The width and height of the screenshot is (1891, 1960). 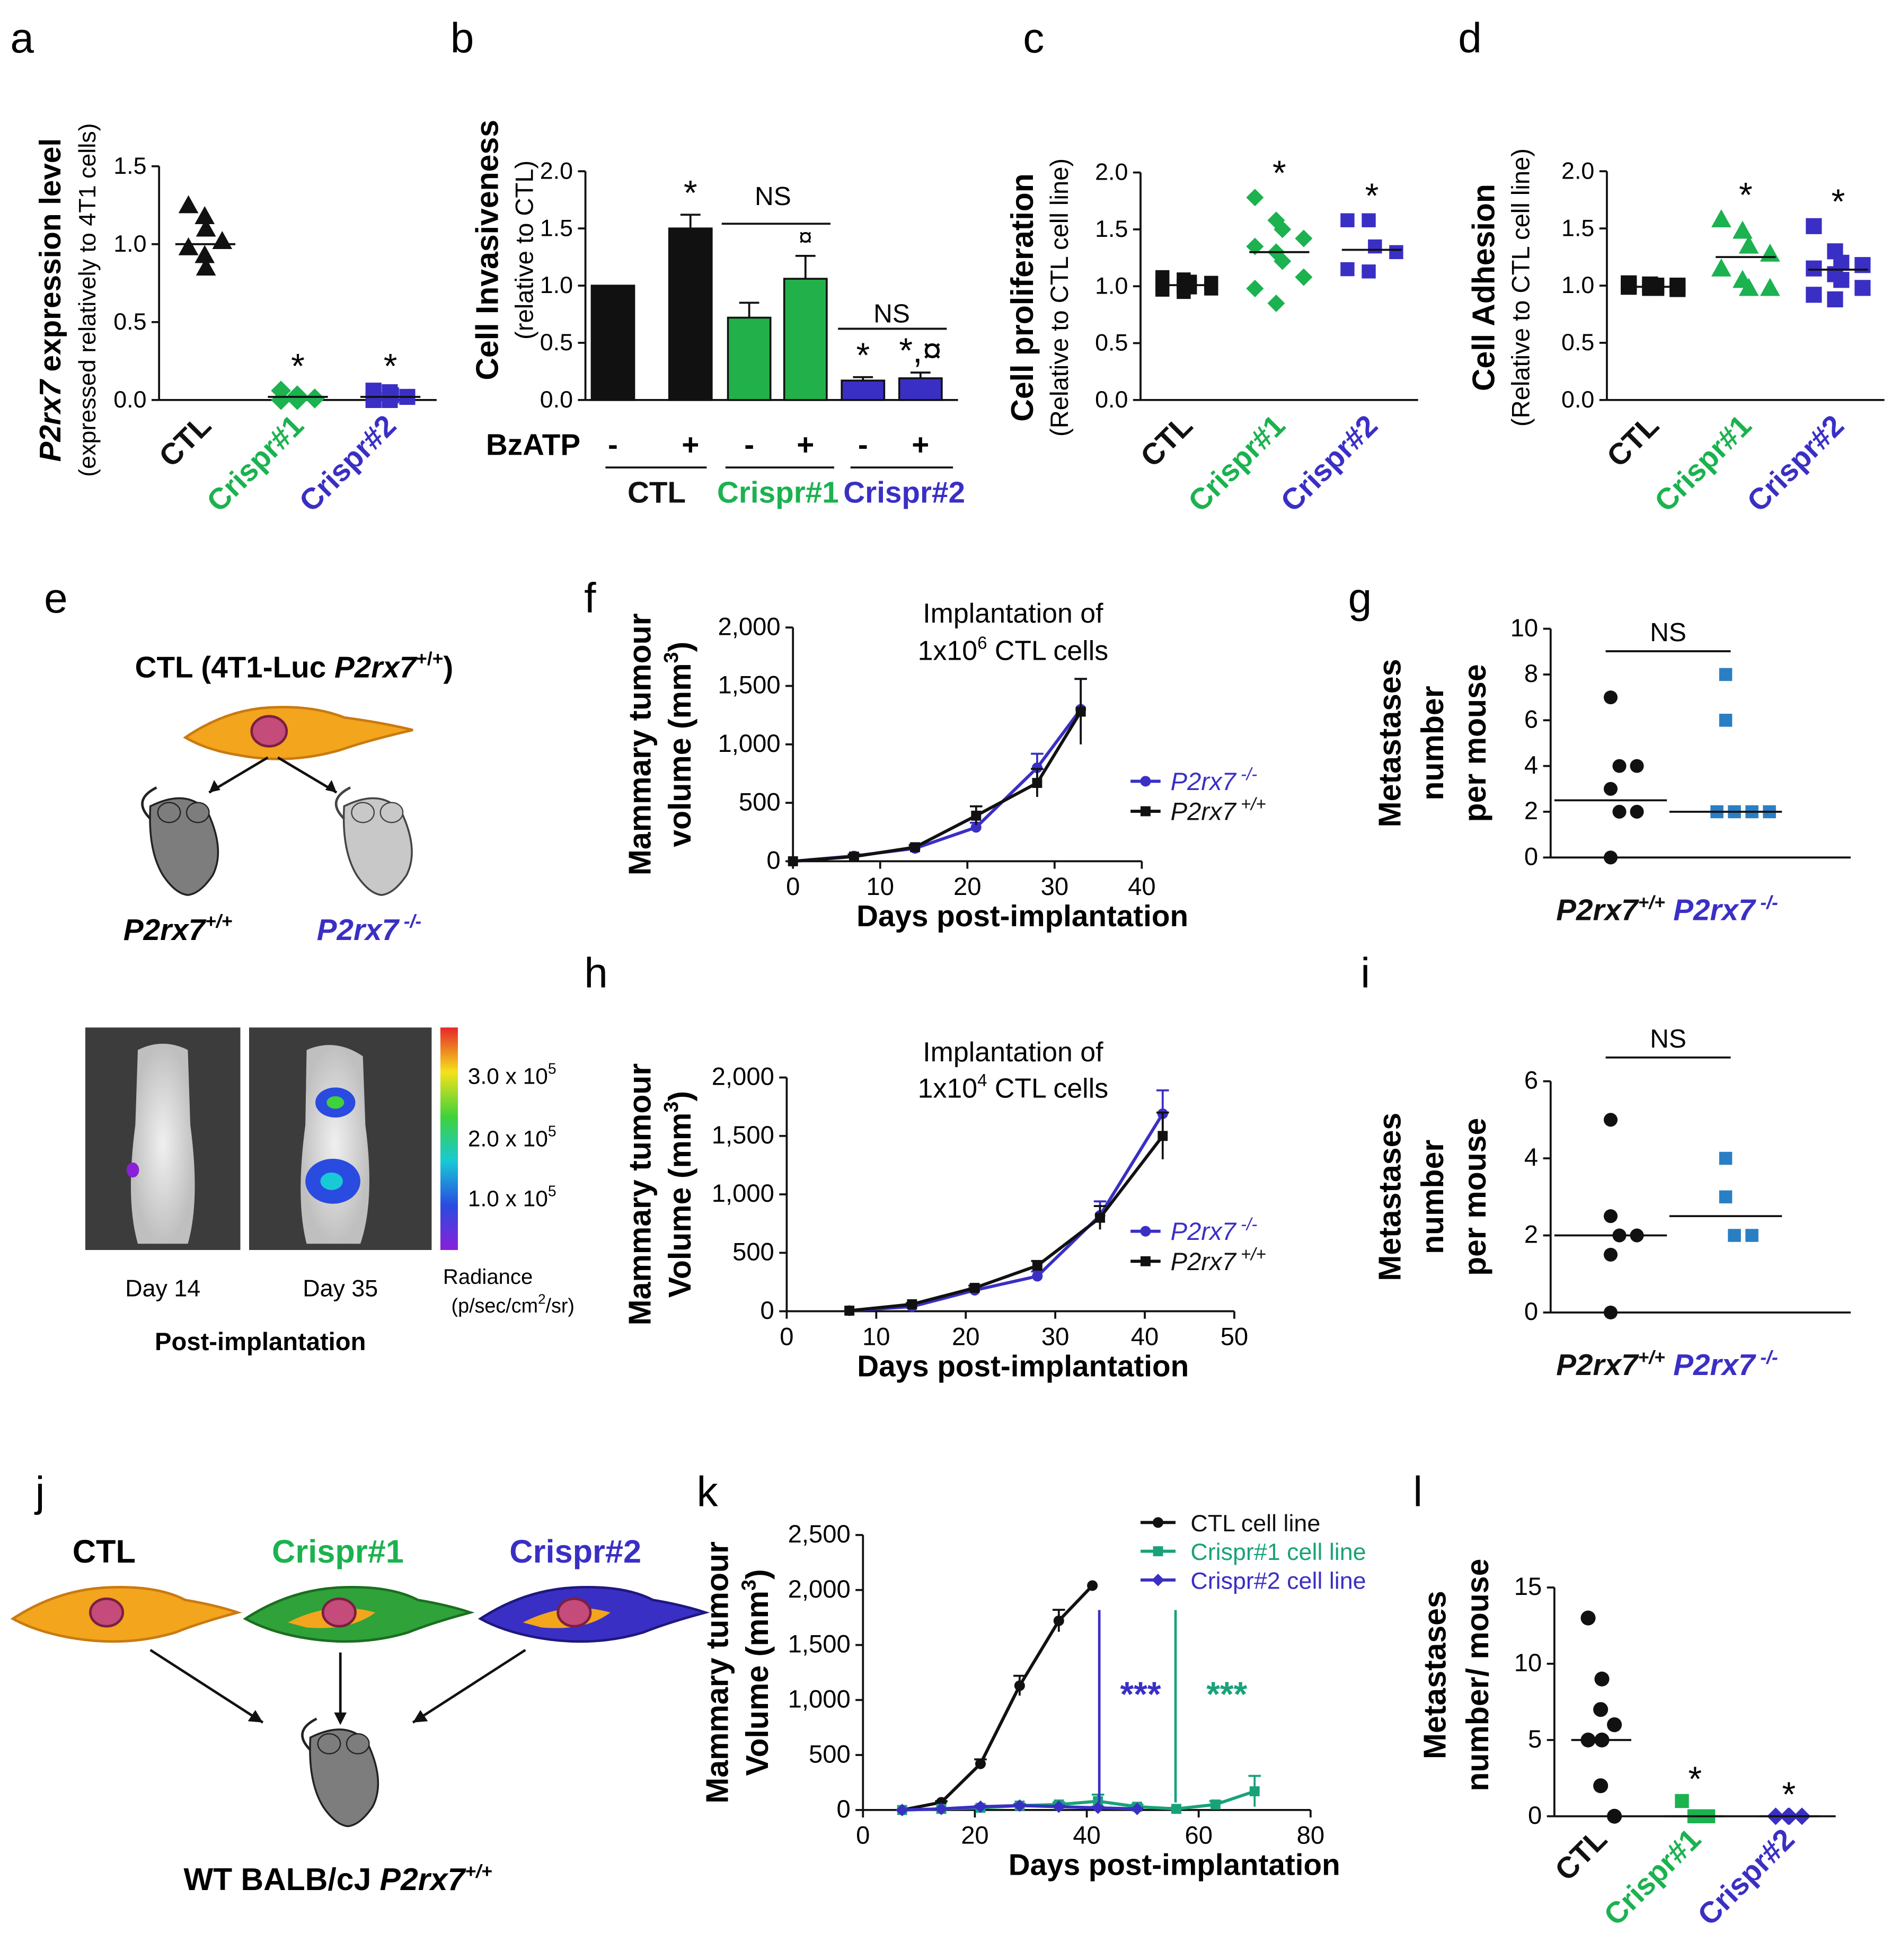 What do you see at coordinates (1013, 1086) in the screenshot?
I see `annotation: 1x104 CTL cells` at bounding box center [1013, 1086].